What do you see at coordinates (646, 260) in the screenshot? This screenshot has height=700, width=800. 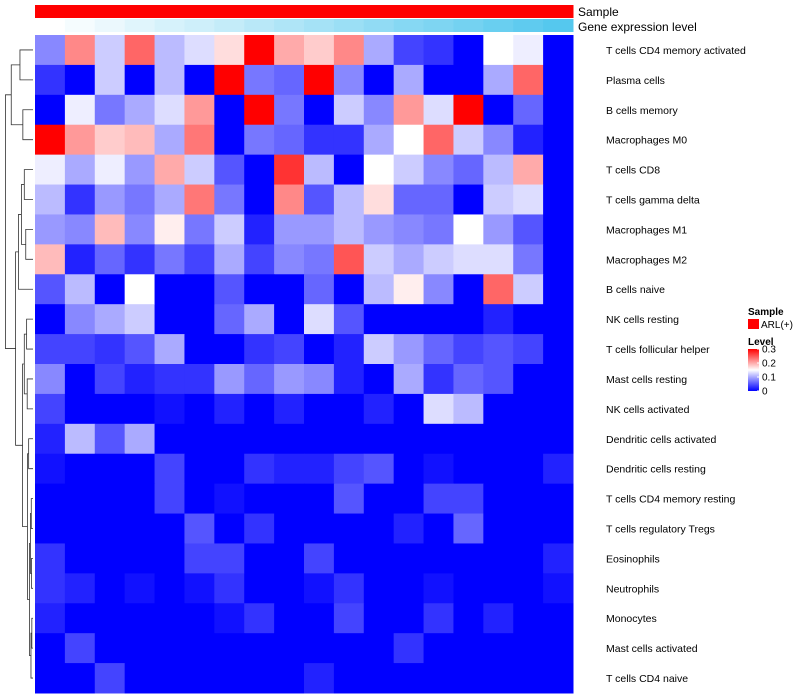 I see `row-label: Macrophages M2` at bounding box center [646, 260].